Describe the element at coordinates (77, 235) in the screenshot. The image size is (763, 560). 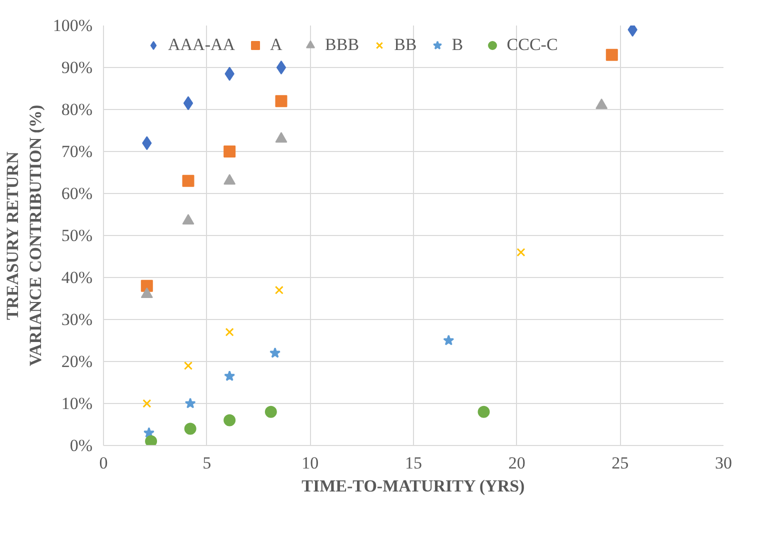
I see `y-tick-label: 50%` at that location.